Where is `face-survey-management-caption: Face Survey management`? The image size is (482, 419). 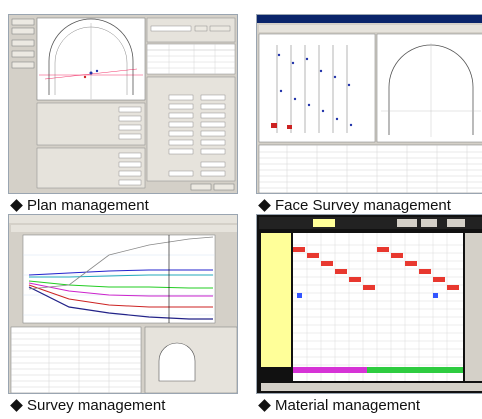
face-survey-management-caption: Face Survey management is located at coordinates (370, 206).